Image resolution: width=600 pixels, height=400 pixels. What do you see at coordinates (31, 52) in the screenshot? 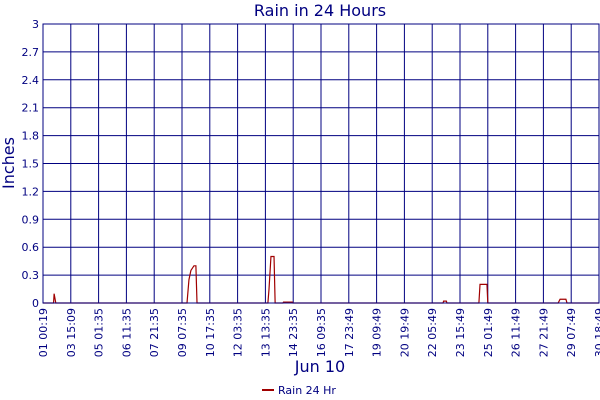
I see `y-tick-label: 2.7` at bounding box center [31, 52].